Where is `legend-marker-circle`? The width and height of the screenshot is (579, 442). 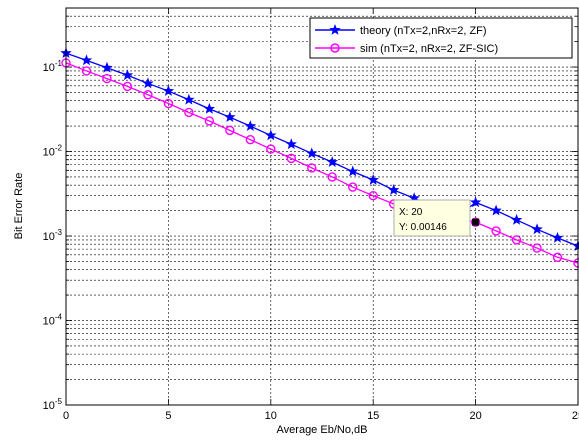 legend-marker-circle is located at coordinates (335, 48).